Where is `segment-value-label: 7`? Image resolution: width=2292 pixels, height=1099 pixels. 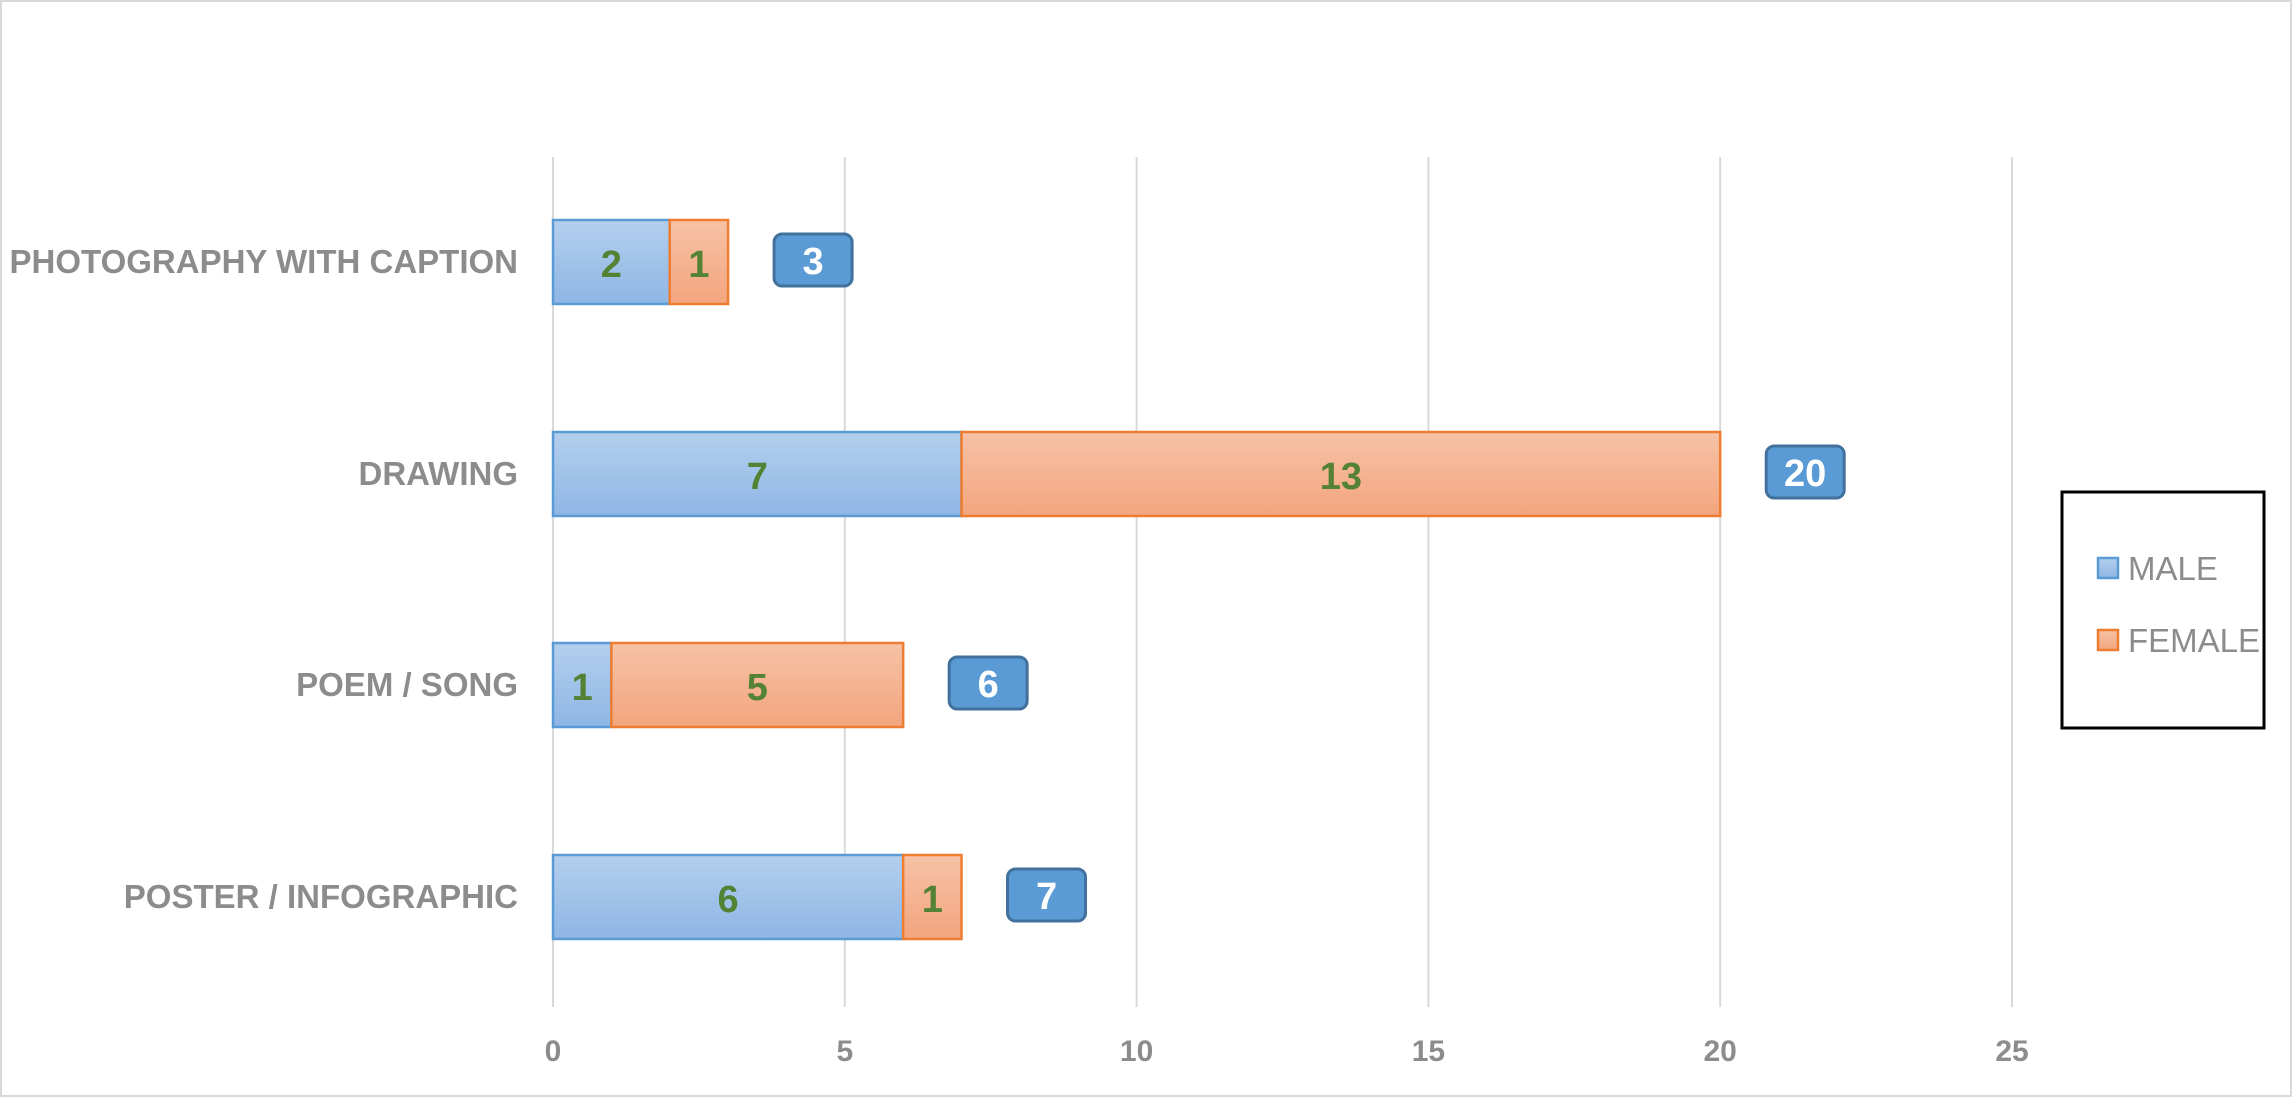 segment-value-label: 7 is located at coordinates (757, 477).